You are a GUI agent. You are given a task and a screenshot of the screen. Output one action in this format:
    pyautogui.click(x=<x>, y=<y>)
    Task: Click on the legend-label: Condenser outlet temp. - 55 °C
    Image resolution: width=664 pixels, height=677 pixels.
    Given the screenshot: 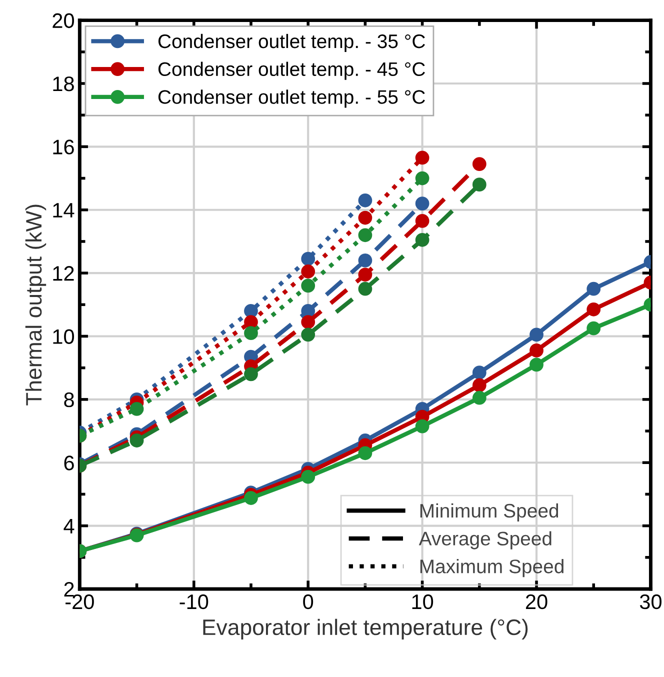 What is the action you would take?
    pyautogui.click(x=291, y=99)
    